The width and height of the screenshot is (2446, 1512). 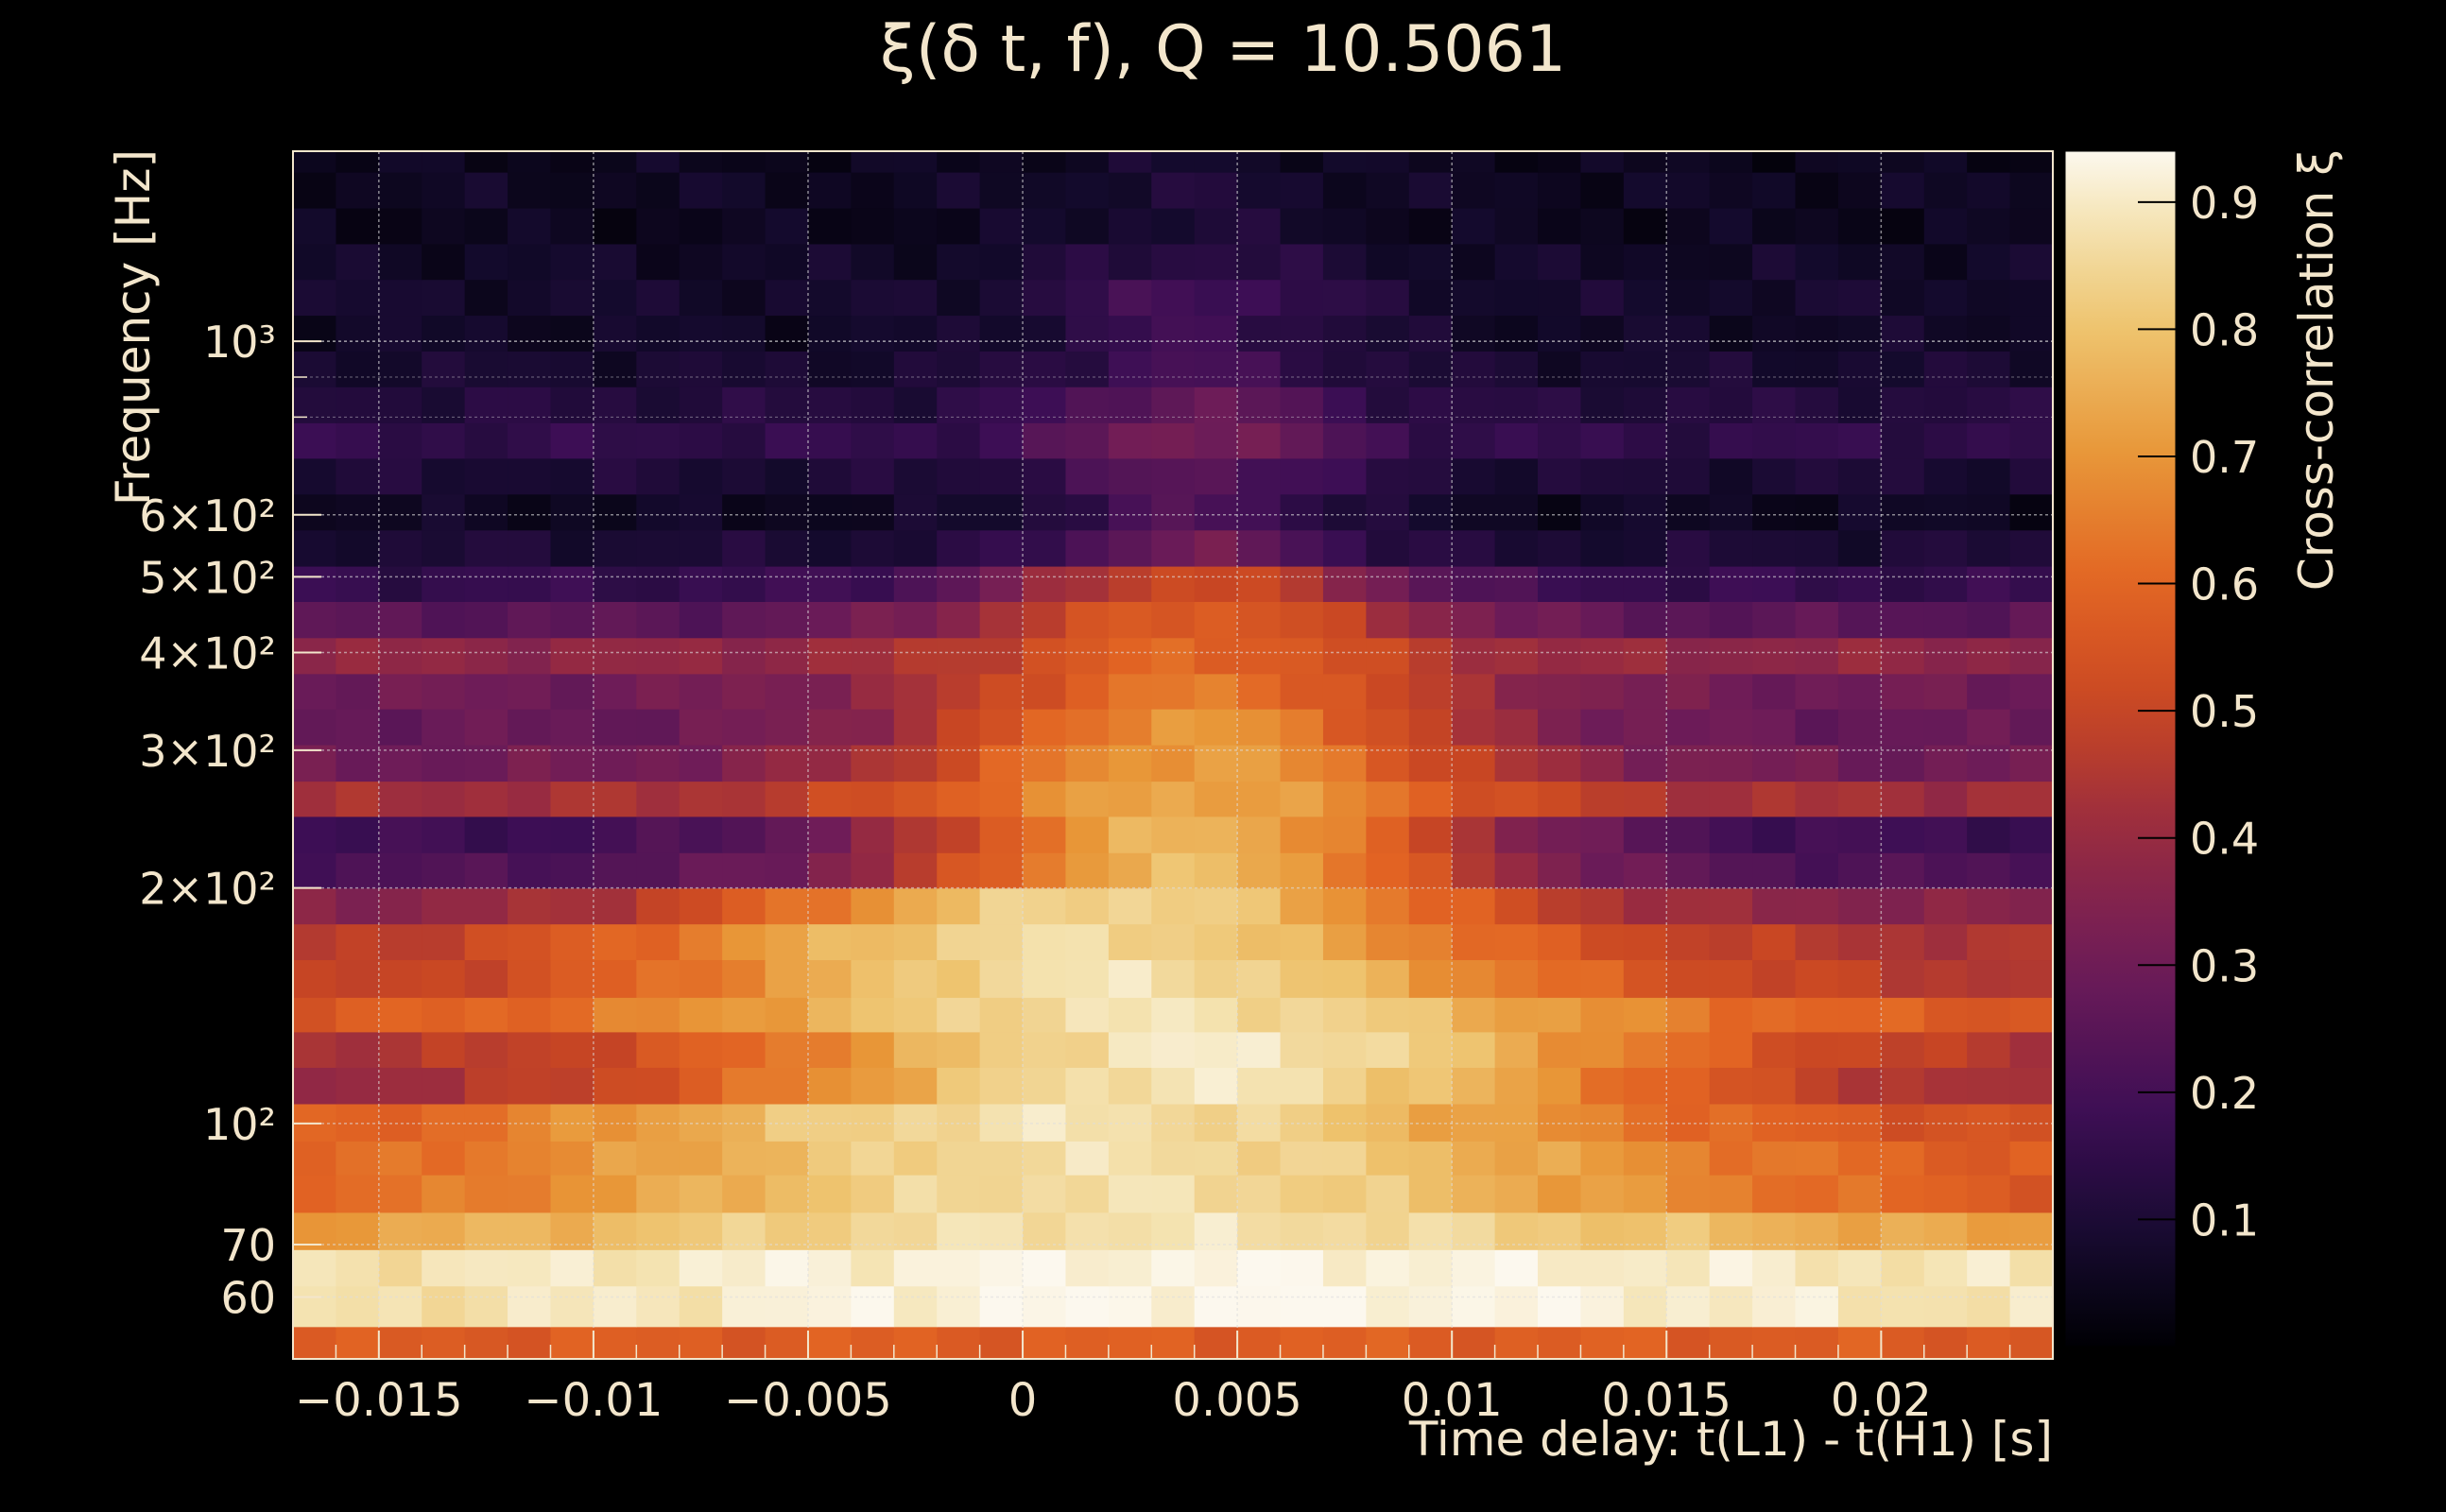 I want to click on y-tick-label: 10², so click(x=239, y=1124).